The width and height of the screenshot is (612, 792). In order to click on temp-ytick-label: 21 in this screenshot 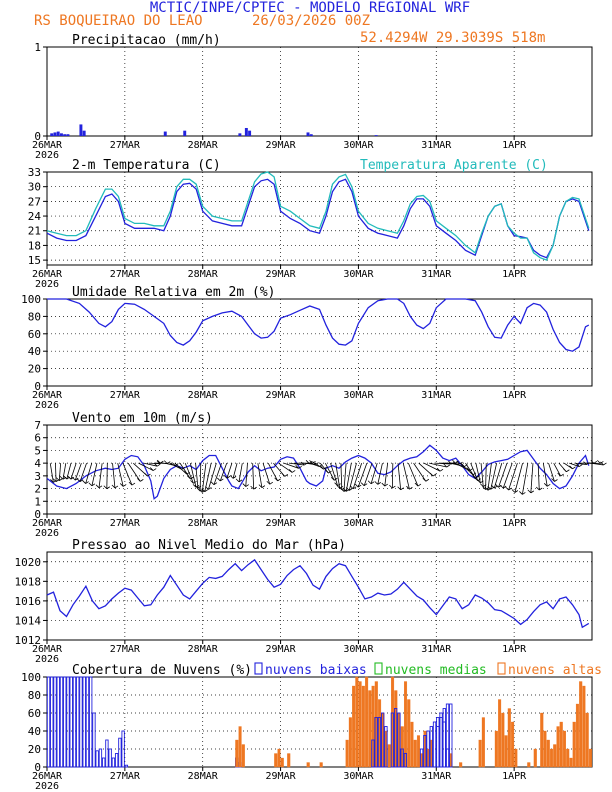, I will do `click(34, 231)`.